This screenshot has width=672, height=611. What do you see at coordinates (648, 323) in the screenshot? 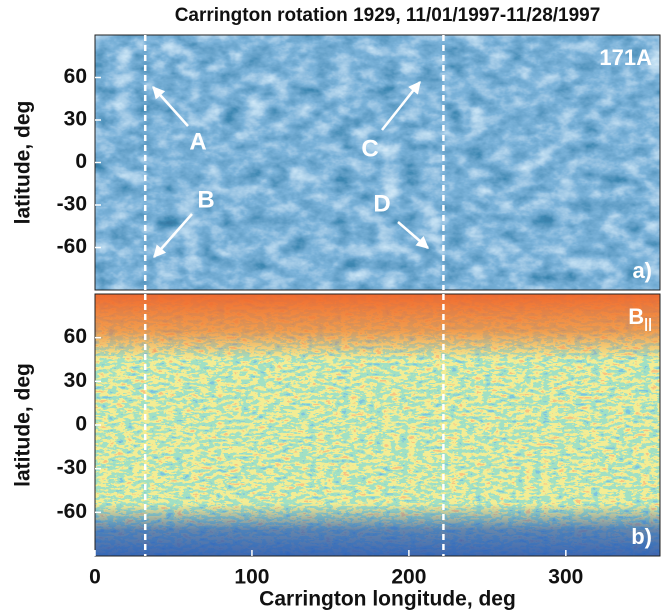
I see `panel-label-sub: ||` at bounding box center [648, 323].